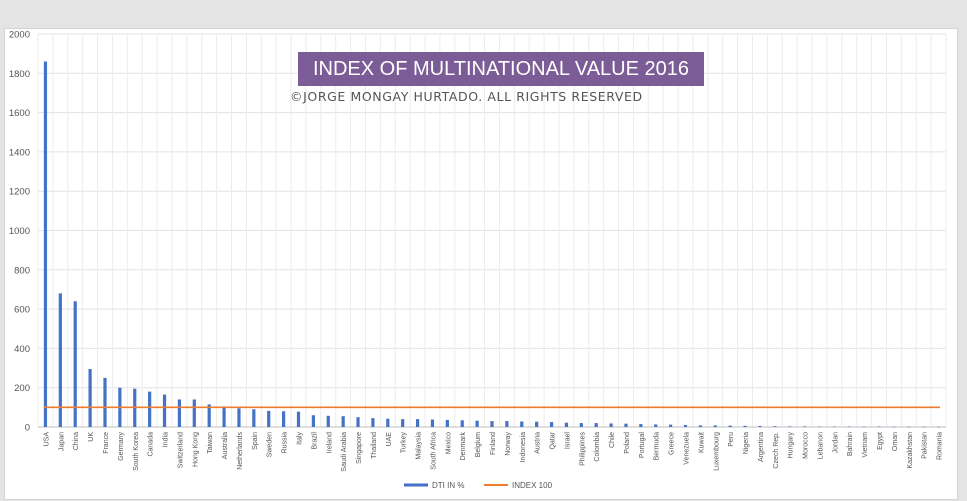 The image size is (967, 501). Describe the element at coordinates (716, 451) in the screenshot. I see `x-tick-label: Luxembourg` at that location.